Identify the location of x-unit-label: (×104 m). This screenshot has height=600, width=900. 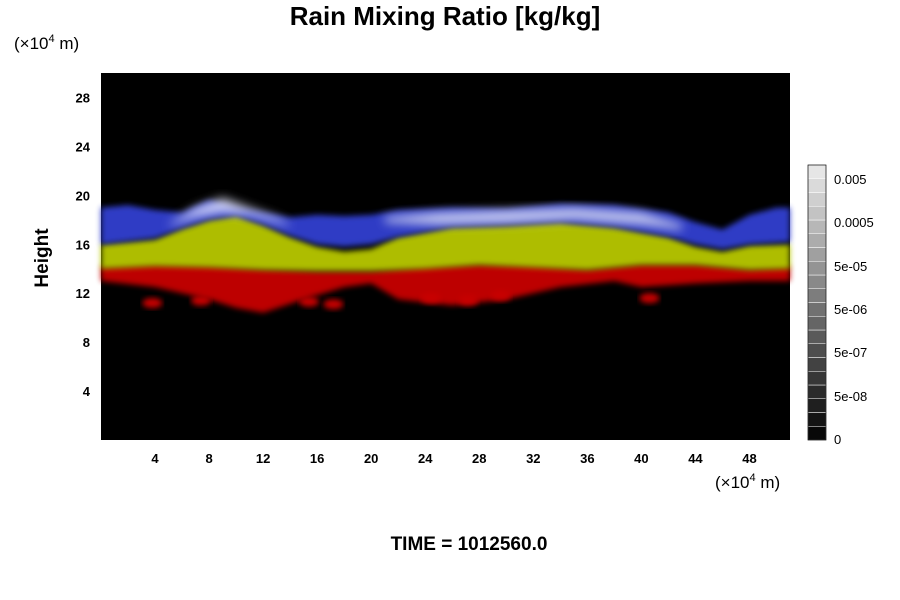
(747, 482).